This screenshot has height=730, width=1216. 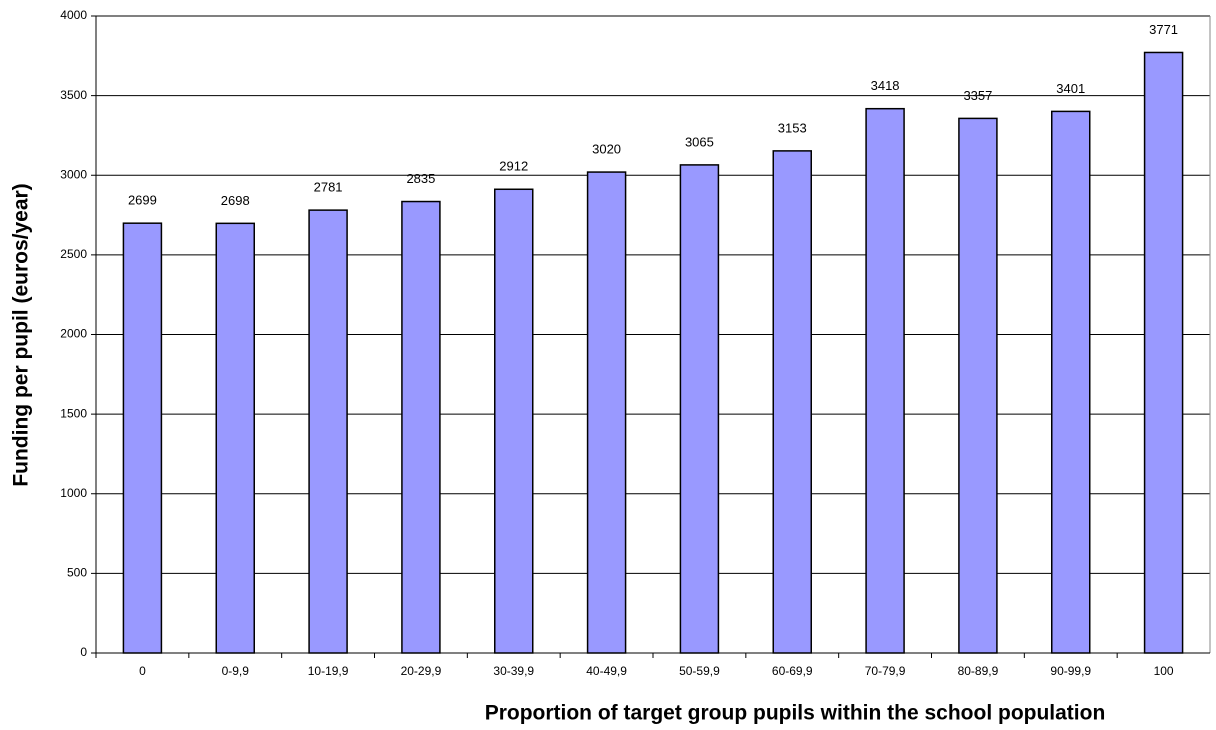 I want to click on x-tick-label: 0, so click(x=142, y=671).